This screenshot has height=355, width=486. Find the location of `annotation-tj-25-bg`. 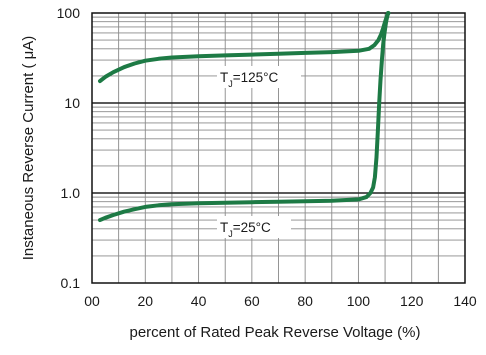

annotation-tj-25-bg is located at coordinates (254, 227).